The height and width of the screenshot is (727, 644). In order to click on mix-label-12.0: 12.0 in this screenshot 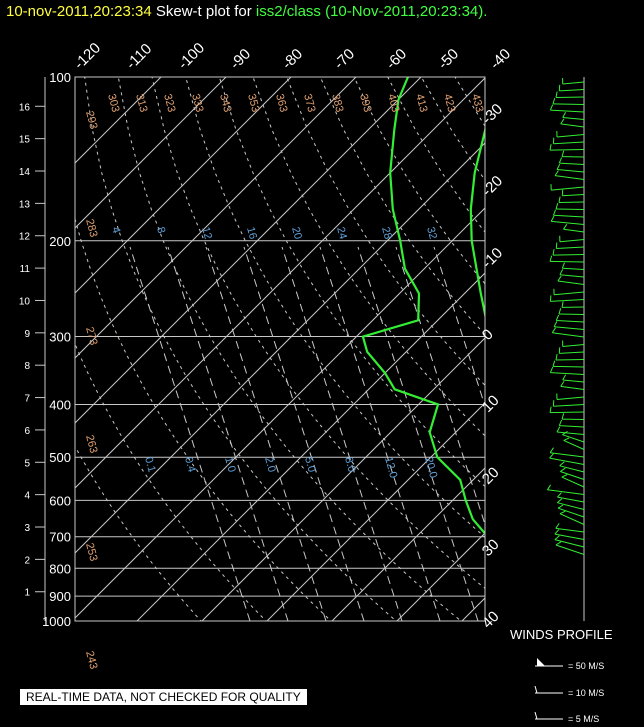, I will do `click(390, 468)`.